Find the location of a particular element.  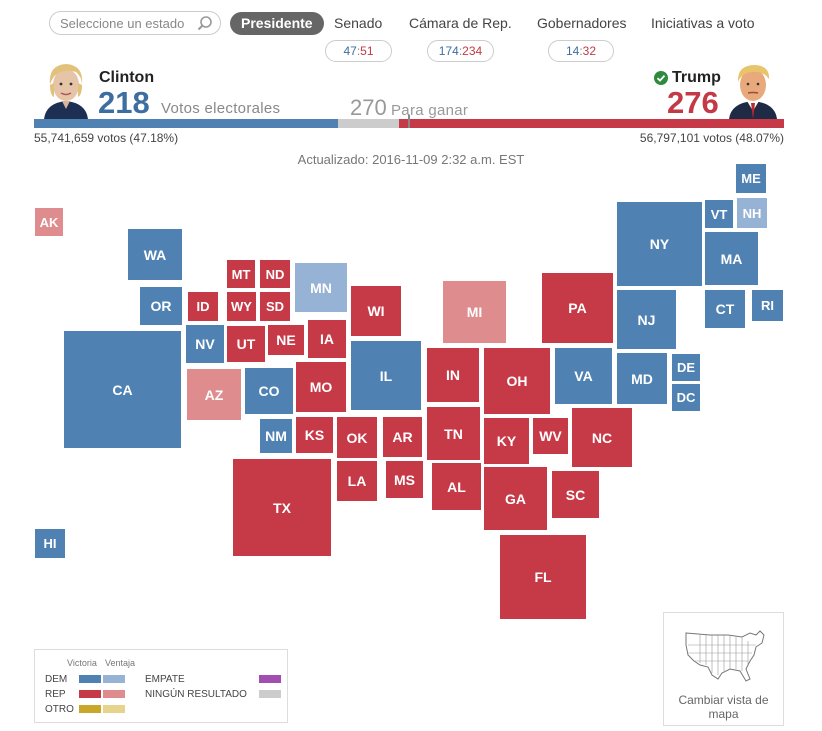

state-tile-in: IN is located at coordinates (453, 375).